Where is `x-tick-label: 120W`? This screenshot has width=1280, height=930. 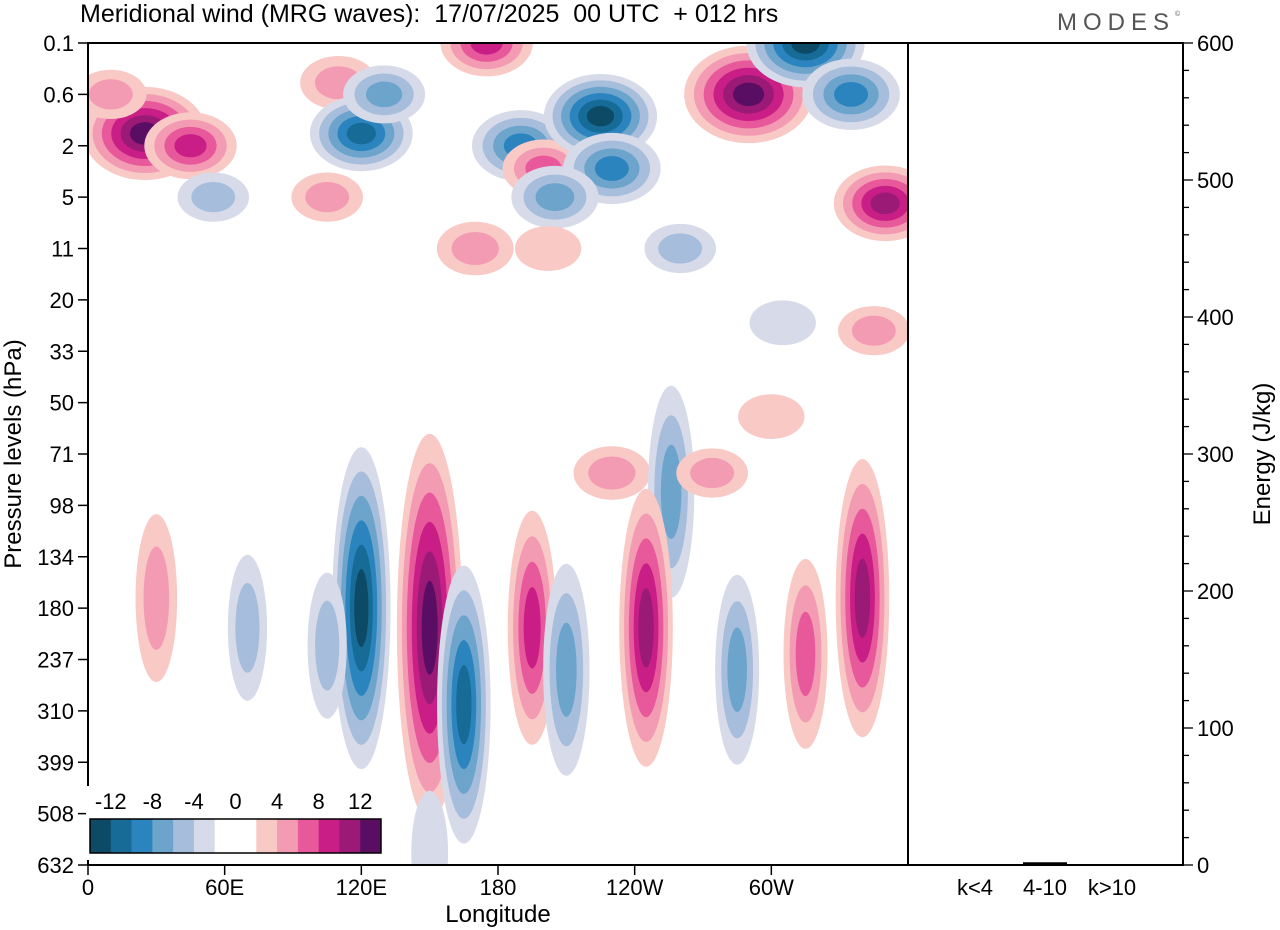 x-tick-label: 120W is located at coordinates (635, 887).